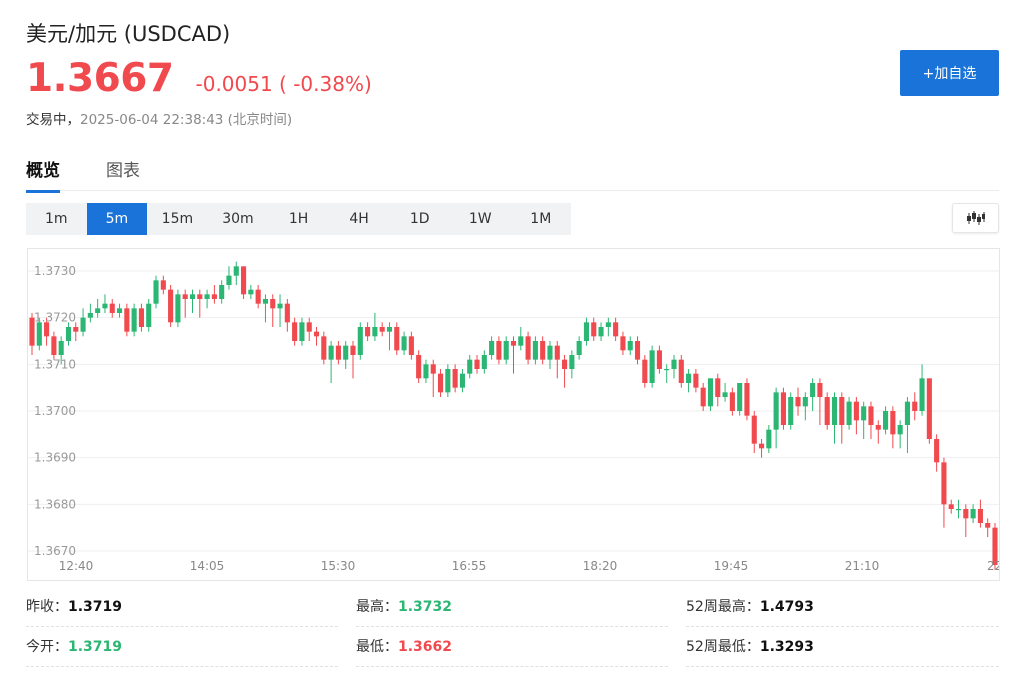  What do you see at coordinates (207, 566) in the screenshot?
I see `x-tick-label: 14:05` at bounding box center [207, 566].